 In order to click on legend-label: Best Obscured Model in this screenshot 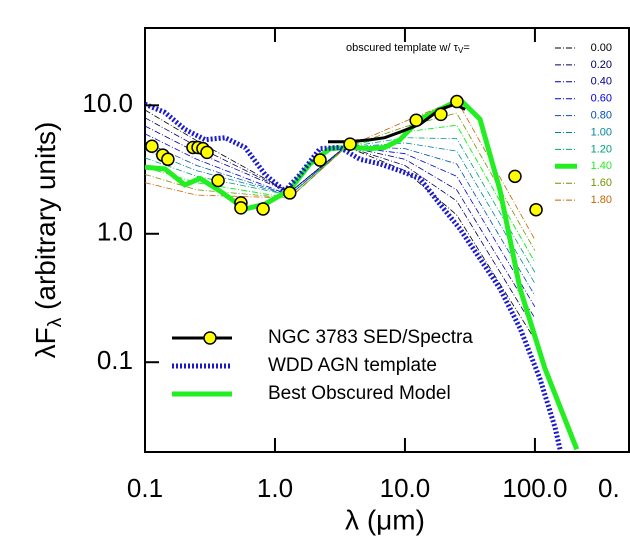, I will do `click(359, 393)`.